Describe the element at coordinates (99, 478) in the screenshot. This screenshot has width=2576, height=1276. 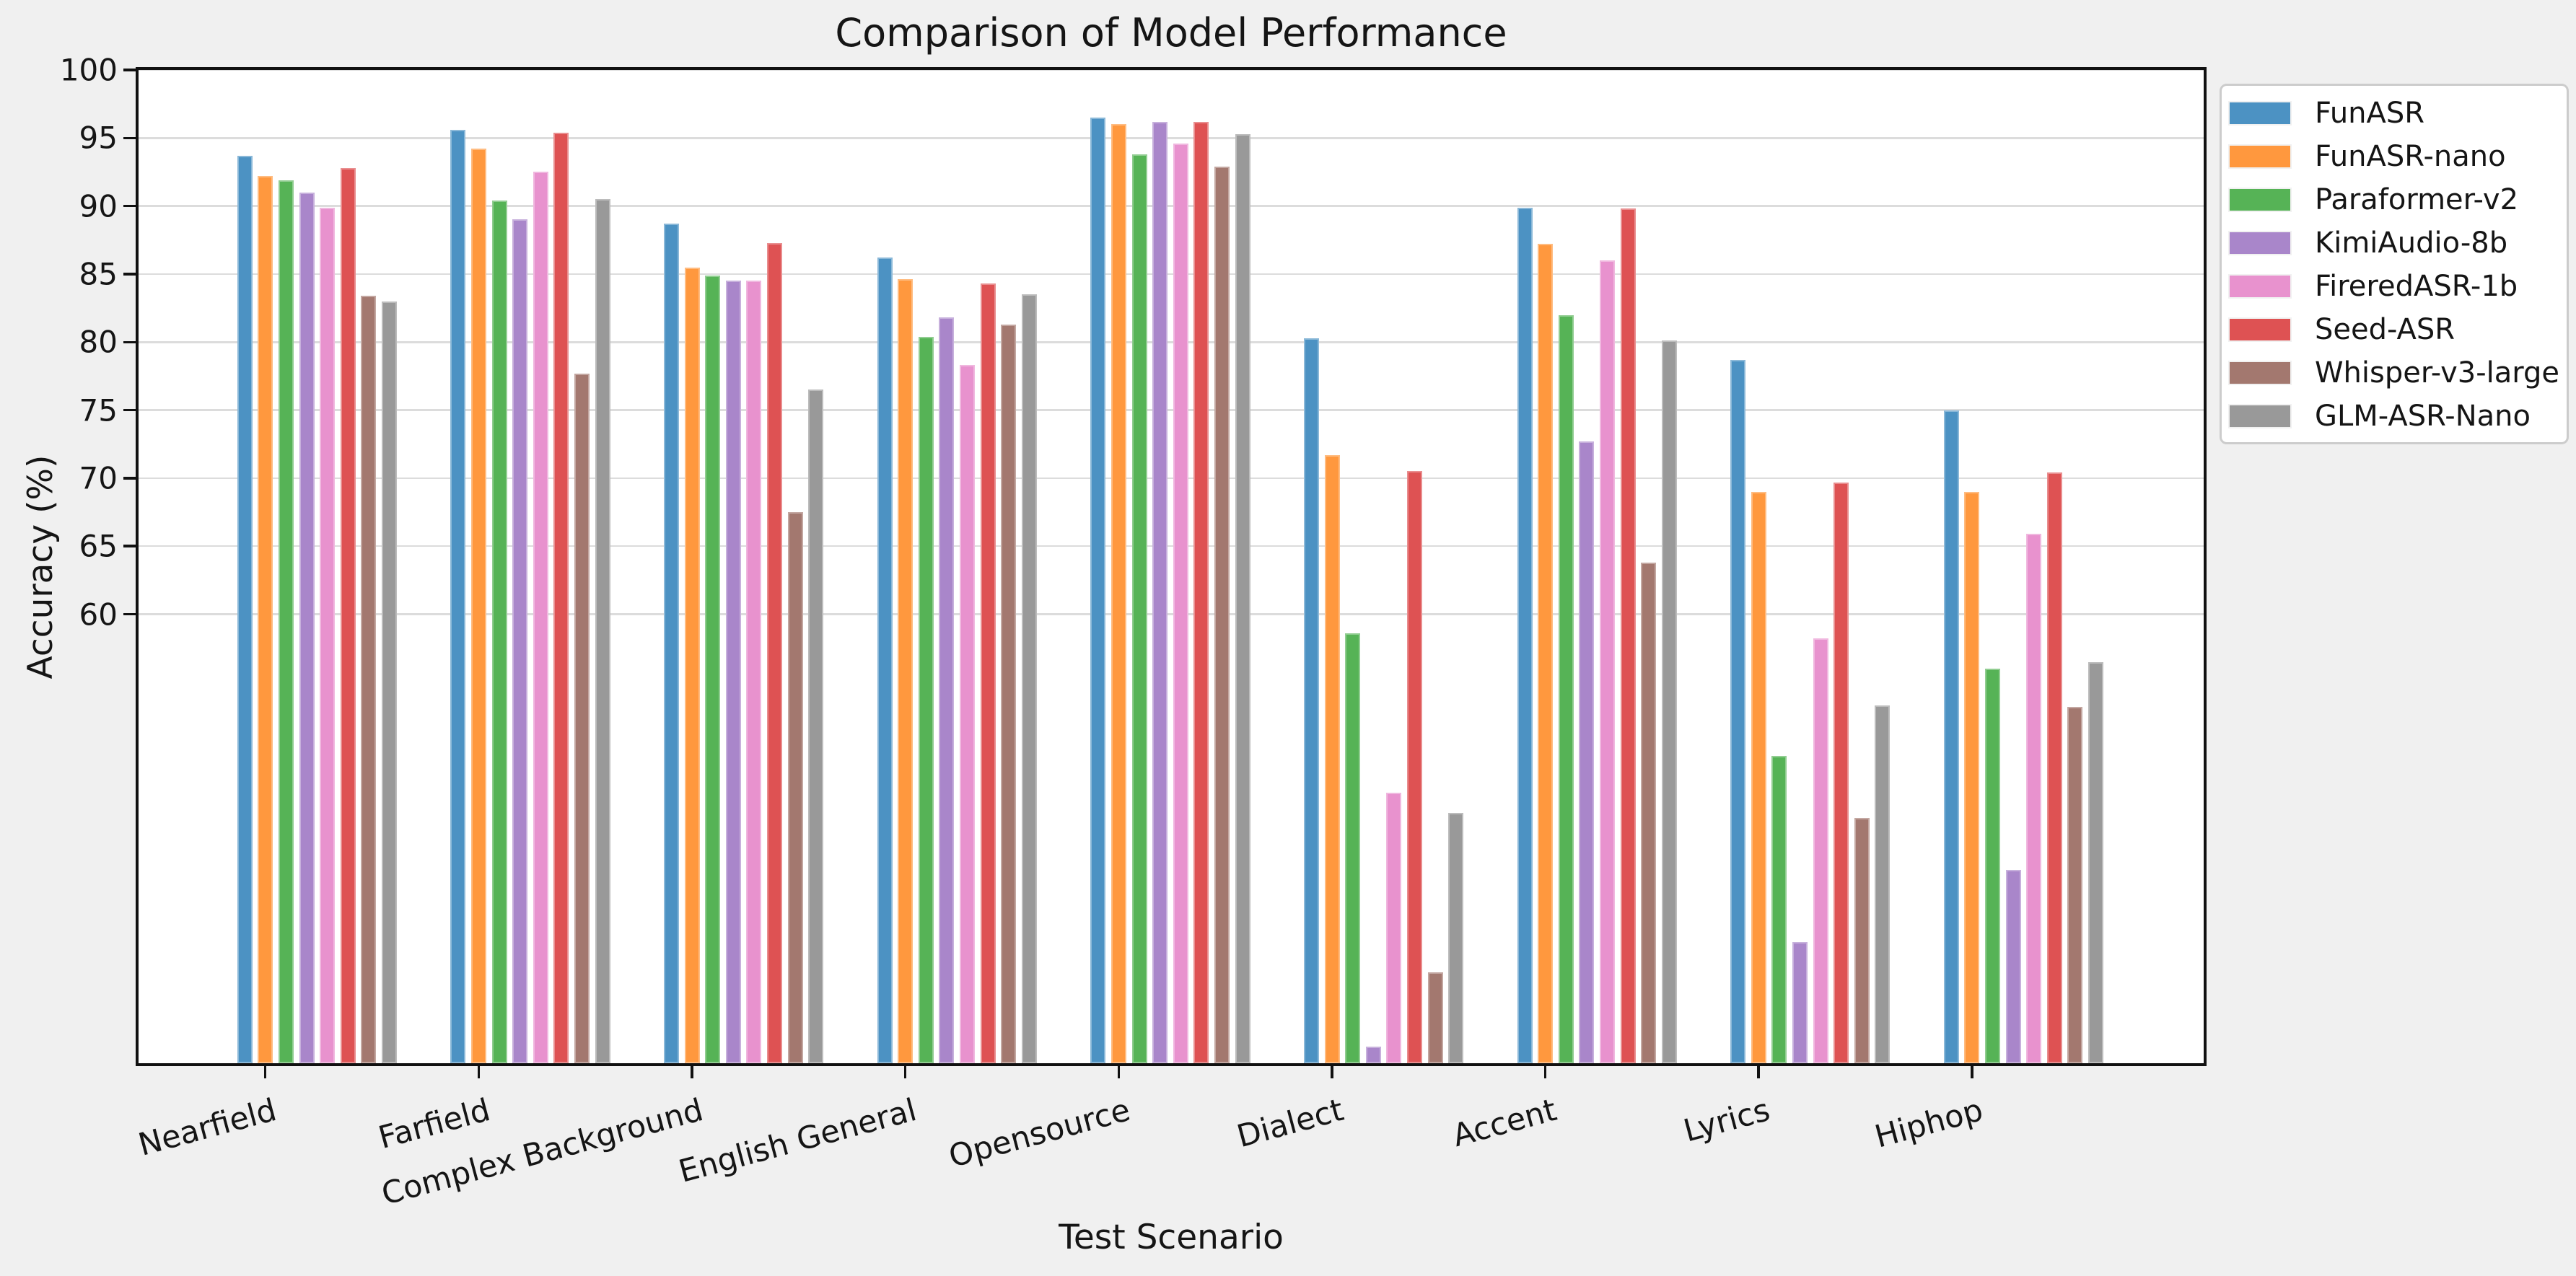
I see `y-tick-label: 70` at that location.